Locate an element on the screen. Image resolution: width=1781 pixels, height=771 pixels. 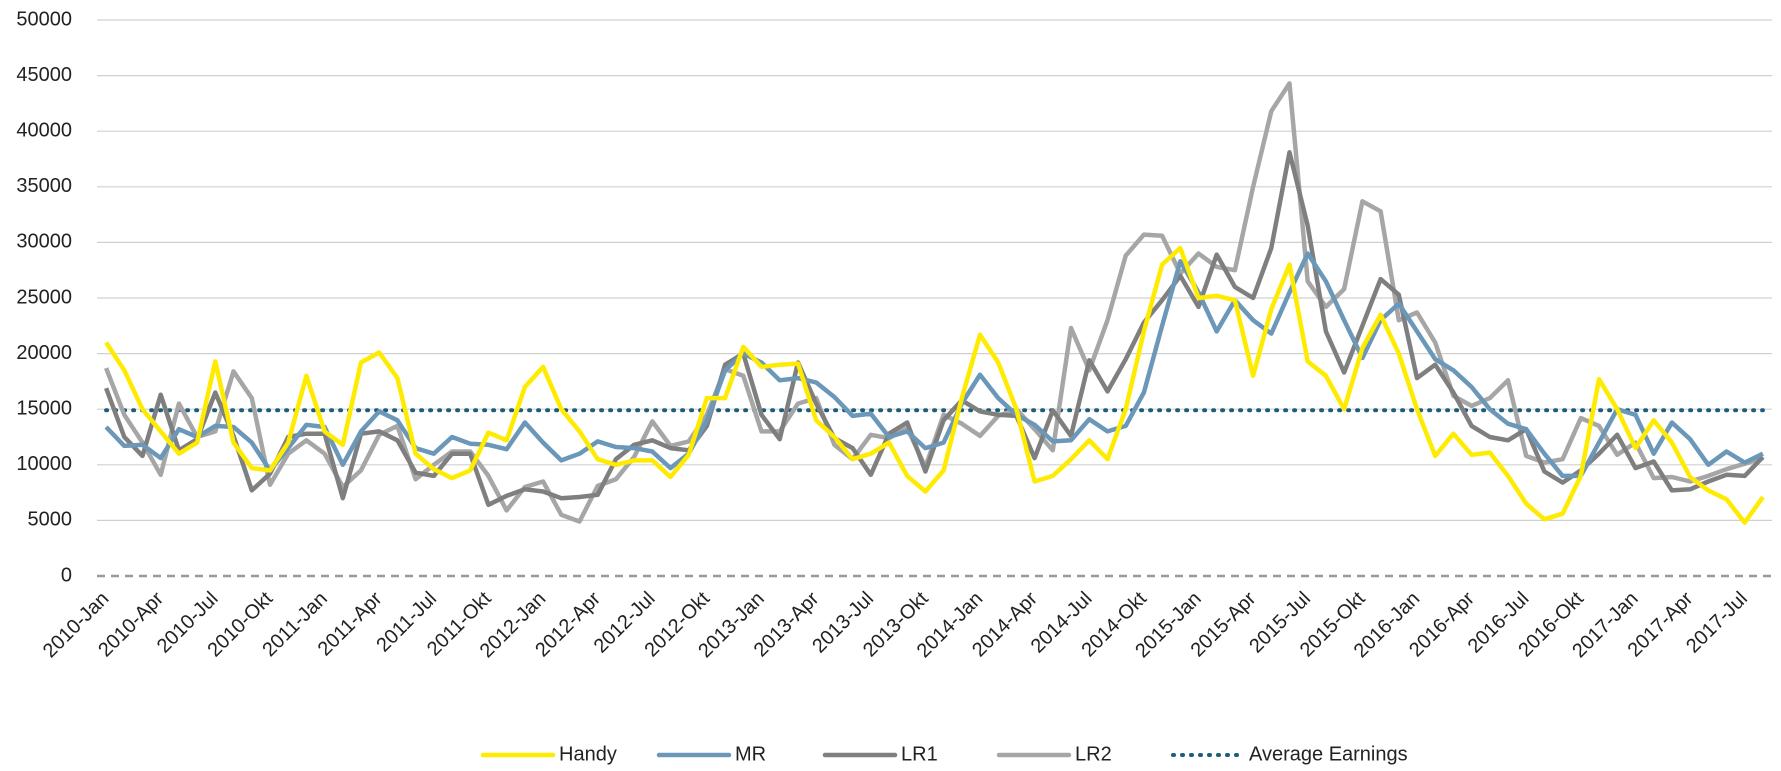
x-tick-label: 2017-Jul is located at coordinates (1717, 623).